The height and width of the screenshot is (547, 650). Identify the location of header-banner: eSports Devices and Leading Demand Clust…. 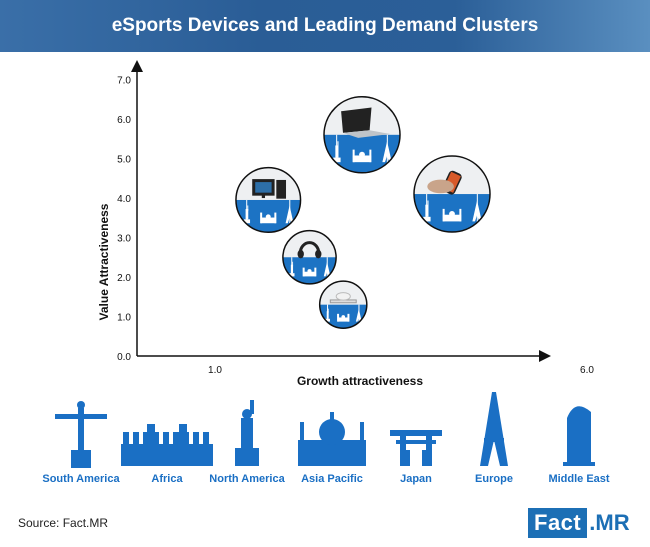
(325, 26).